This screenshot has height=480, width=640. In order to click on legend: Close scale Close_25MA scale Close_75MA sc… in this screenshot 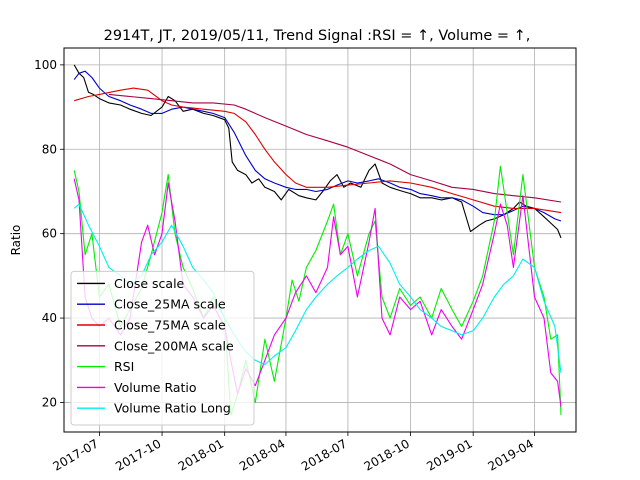, I will do `click(162, 348)`.